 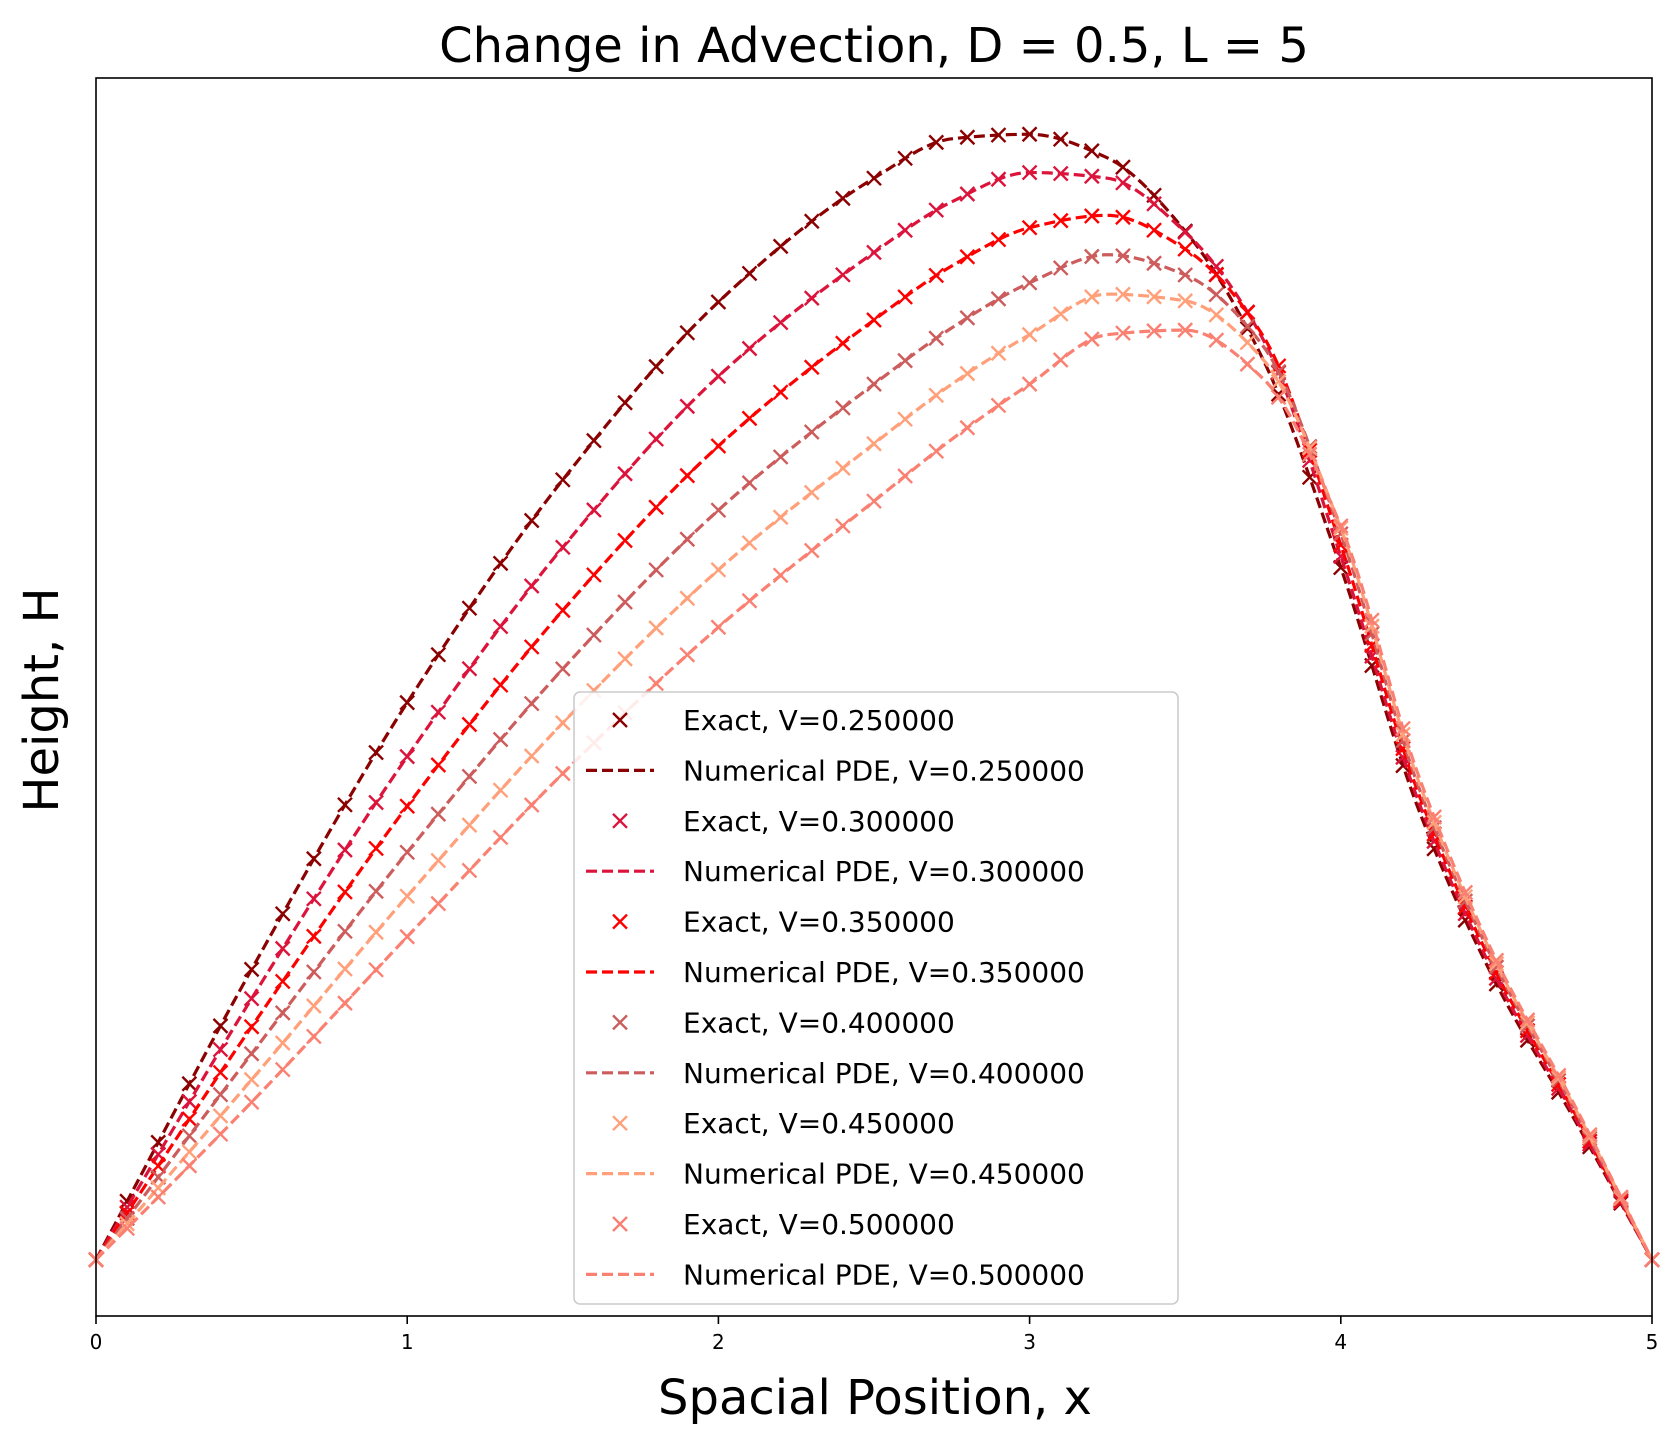 I want to click on legend-label: Exact, V=0.500000, so click(x=819, y=1224).